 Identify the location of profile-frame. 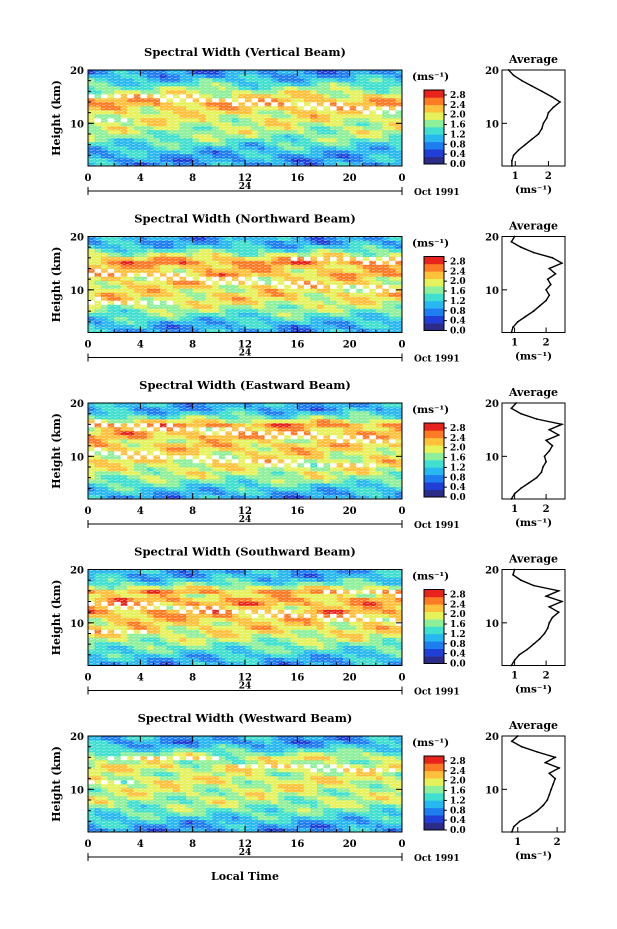
(533, 284).